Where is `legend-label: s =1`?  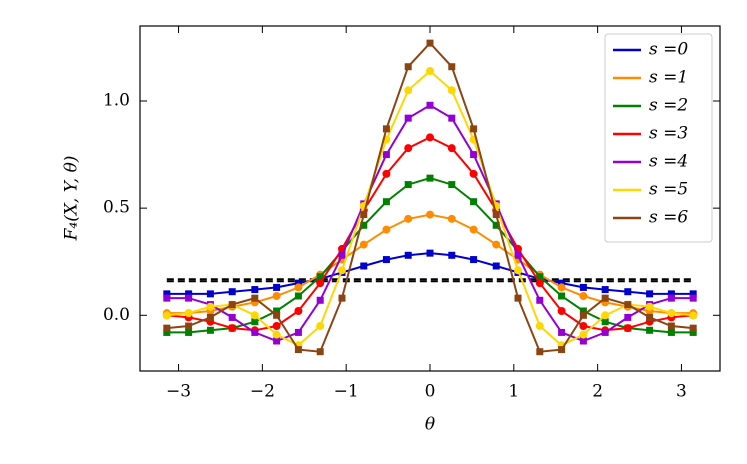 legend-label: s =1 is located at coordinates (668, 78).